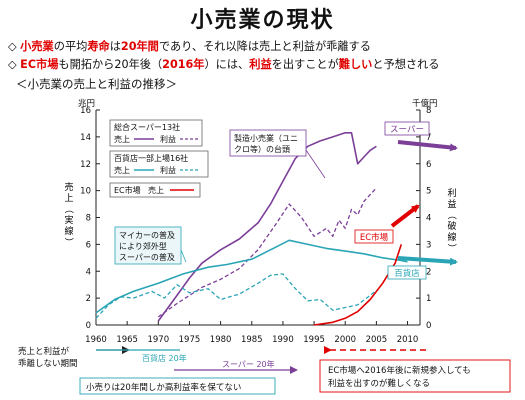 Image resolution: width=525 pixels, height=400 pixels. What do you see at coordinates (147, 127) in the screenshot?
I see `legend-group-title: 総合スーパー13社` at bounding box center [147, 127].